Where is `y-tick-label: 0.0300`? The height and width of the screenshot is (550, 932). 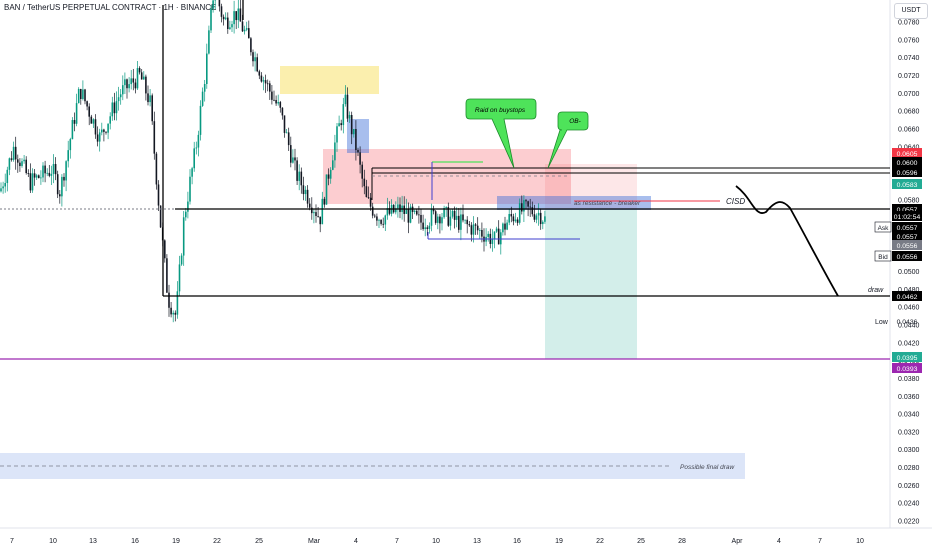
y-tick-label: 0.0300 is located at coordinates (909, 450).